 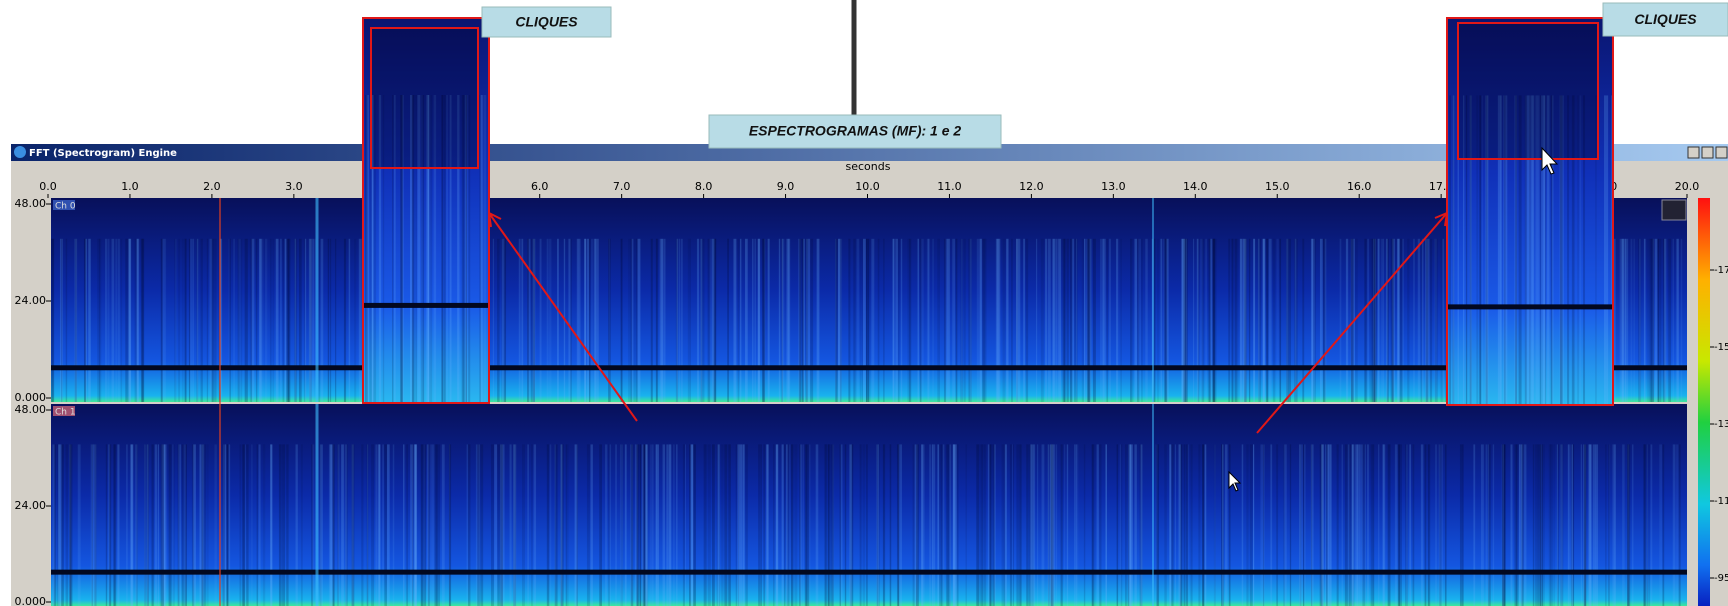 I want to click on zoom-frame, so click(x=426, y=210).